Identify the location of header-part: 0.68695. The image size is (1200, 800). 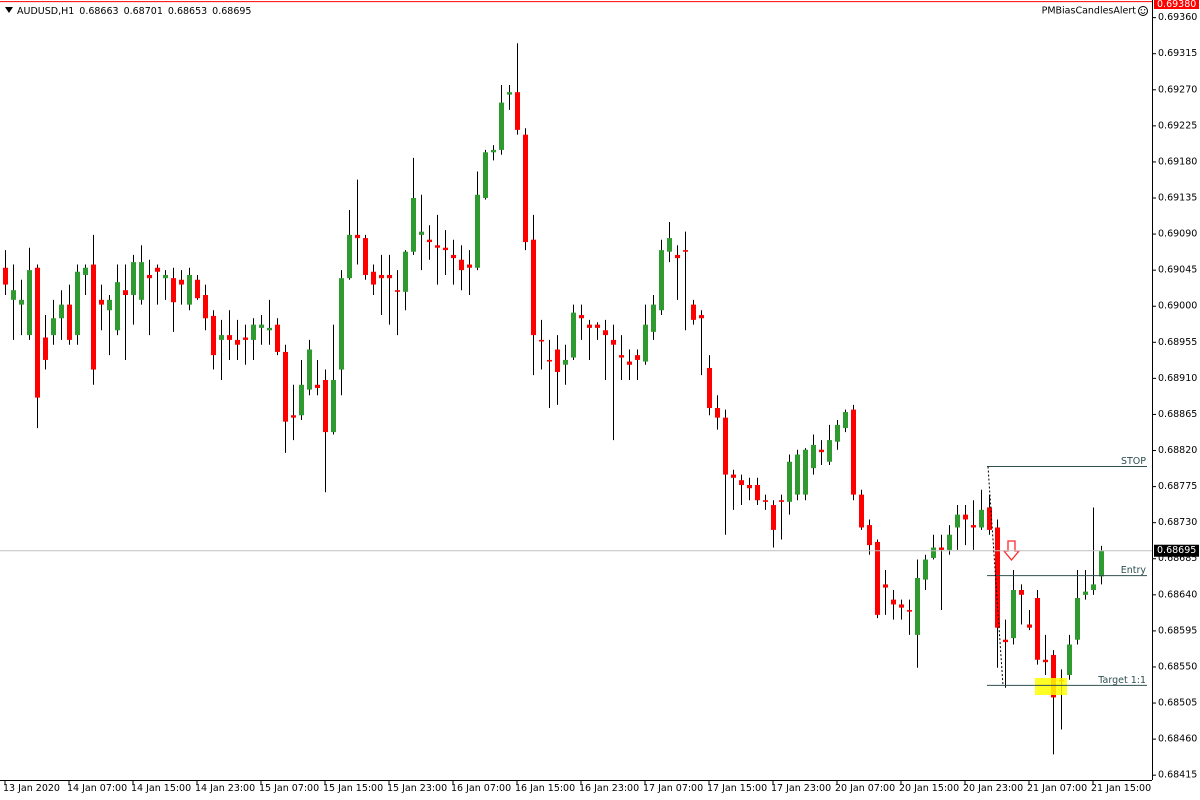
(231, 11).